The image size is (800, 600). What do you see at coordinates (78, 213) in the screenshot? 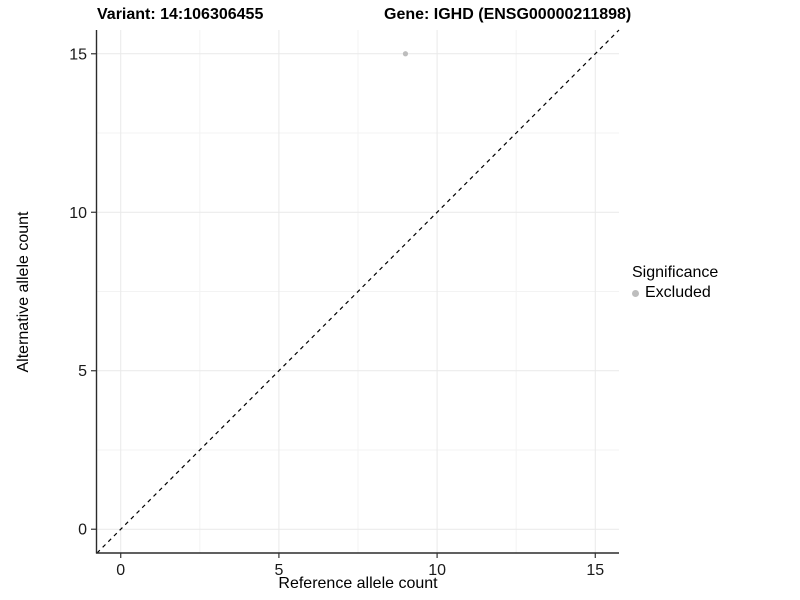
I see `y-tick-label: 10` at bounding box center [78, 213].